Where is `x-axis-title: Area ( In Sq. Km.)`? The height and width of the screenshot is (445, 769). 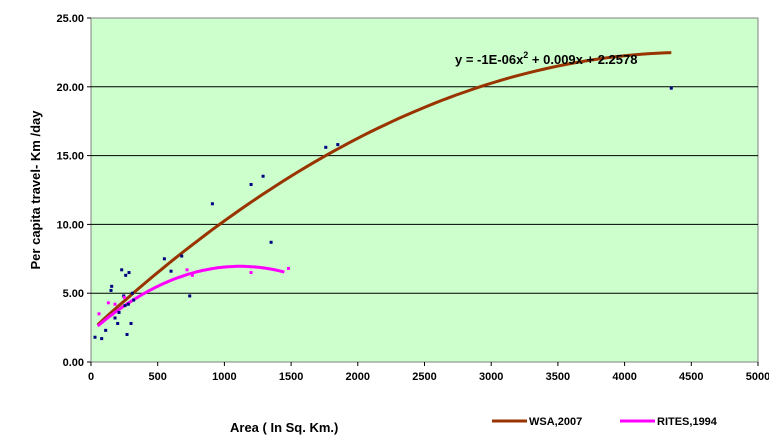 x-axis-title: Area ( In Sq. Km.) is located at coordinates (284, 427).